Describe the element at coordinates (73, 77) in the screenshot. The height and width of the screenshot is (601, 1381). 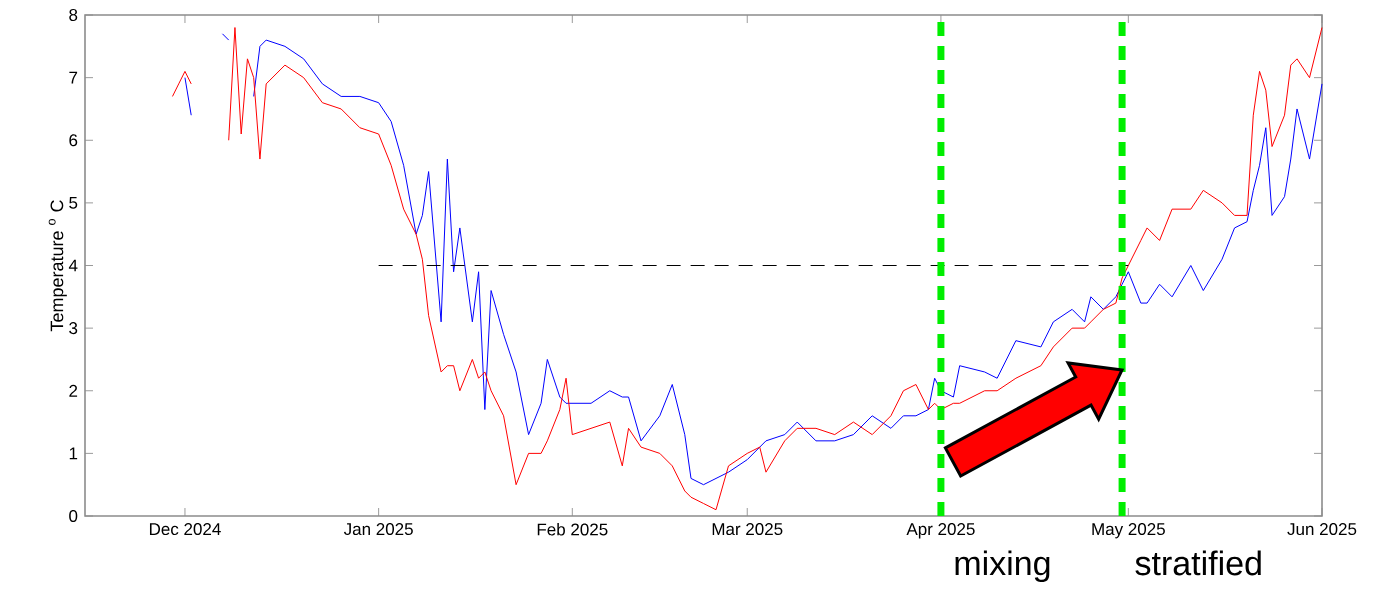
I see `y-tick-label: 7` at that location.